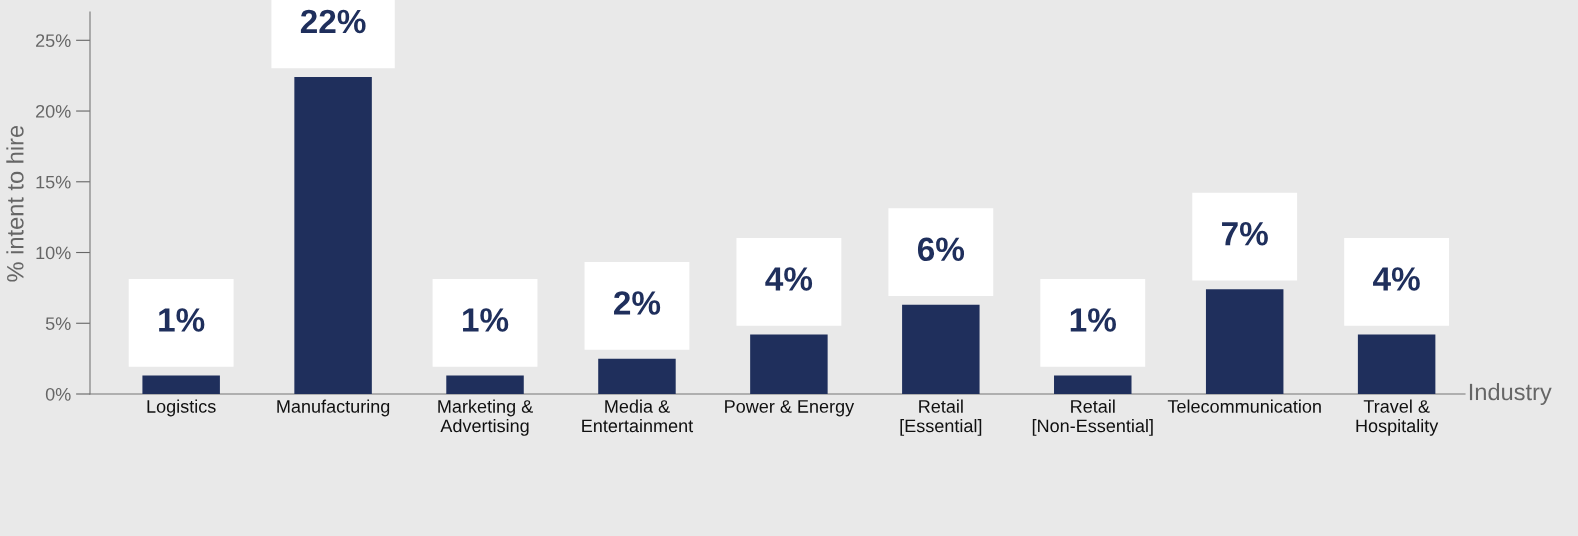 This screenshot has height=536, width=1578. What do you see at coordinates (15, 203) in the screenshot?
I see `y-axis-title: % intent to hire` at bounding box center [15, 203].